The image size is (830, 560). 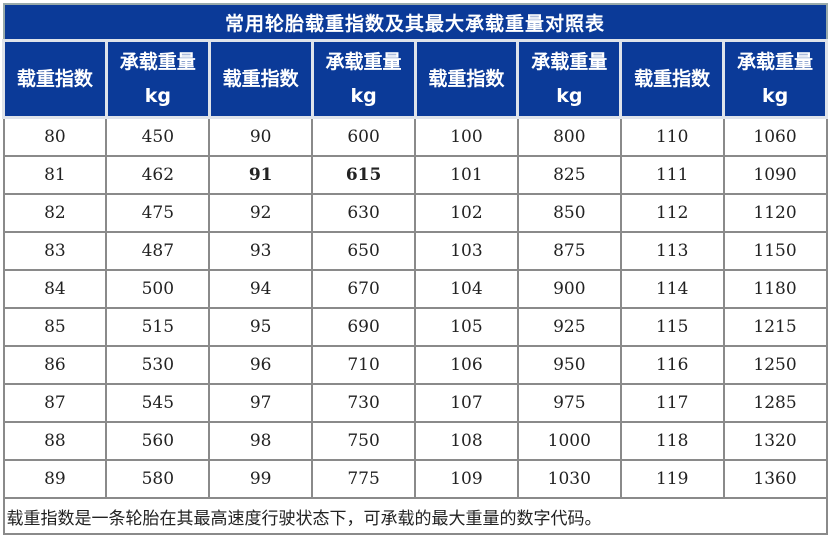 What do you see at coordinates (466, 136) in the screenshot?
I see `load-index-cell: 100` at bounding box center [466, 136].